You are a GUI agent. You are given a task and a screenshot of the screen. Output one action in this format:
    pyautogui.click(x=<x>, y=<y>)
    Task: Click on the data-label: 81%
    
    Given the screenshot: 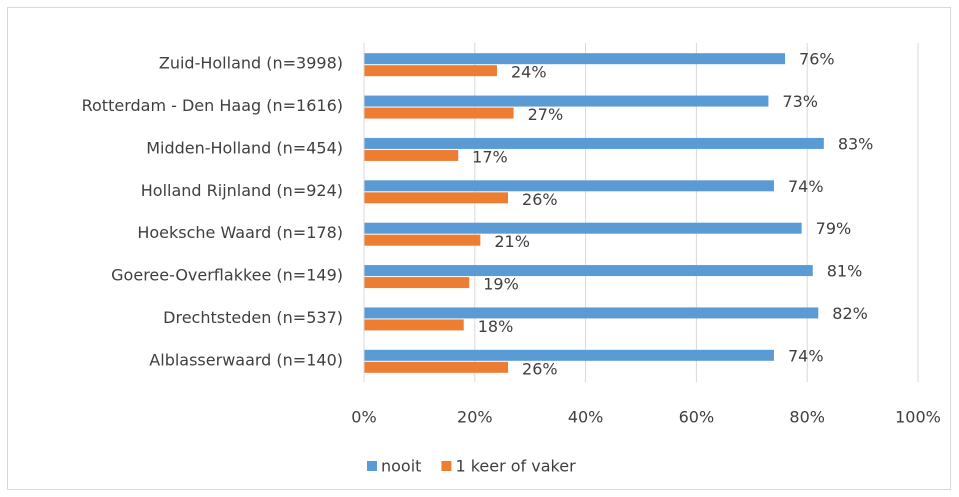 What is the action you would take?
    pyautogui.click(x=845, y=271)
    